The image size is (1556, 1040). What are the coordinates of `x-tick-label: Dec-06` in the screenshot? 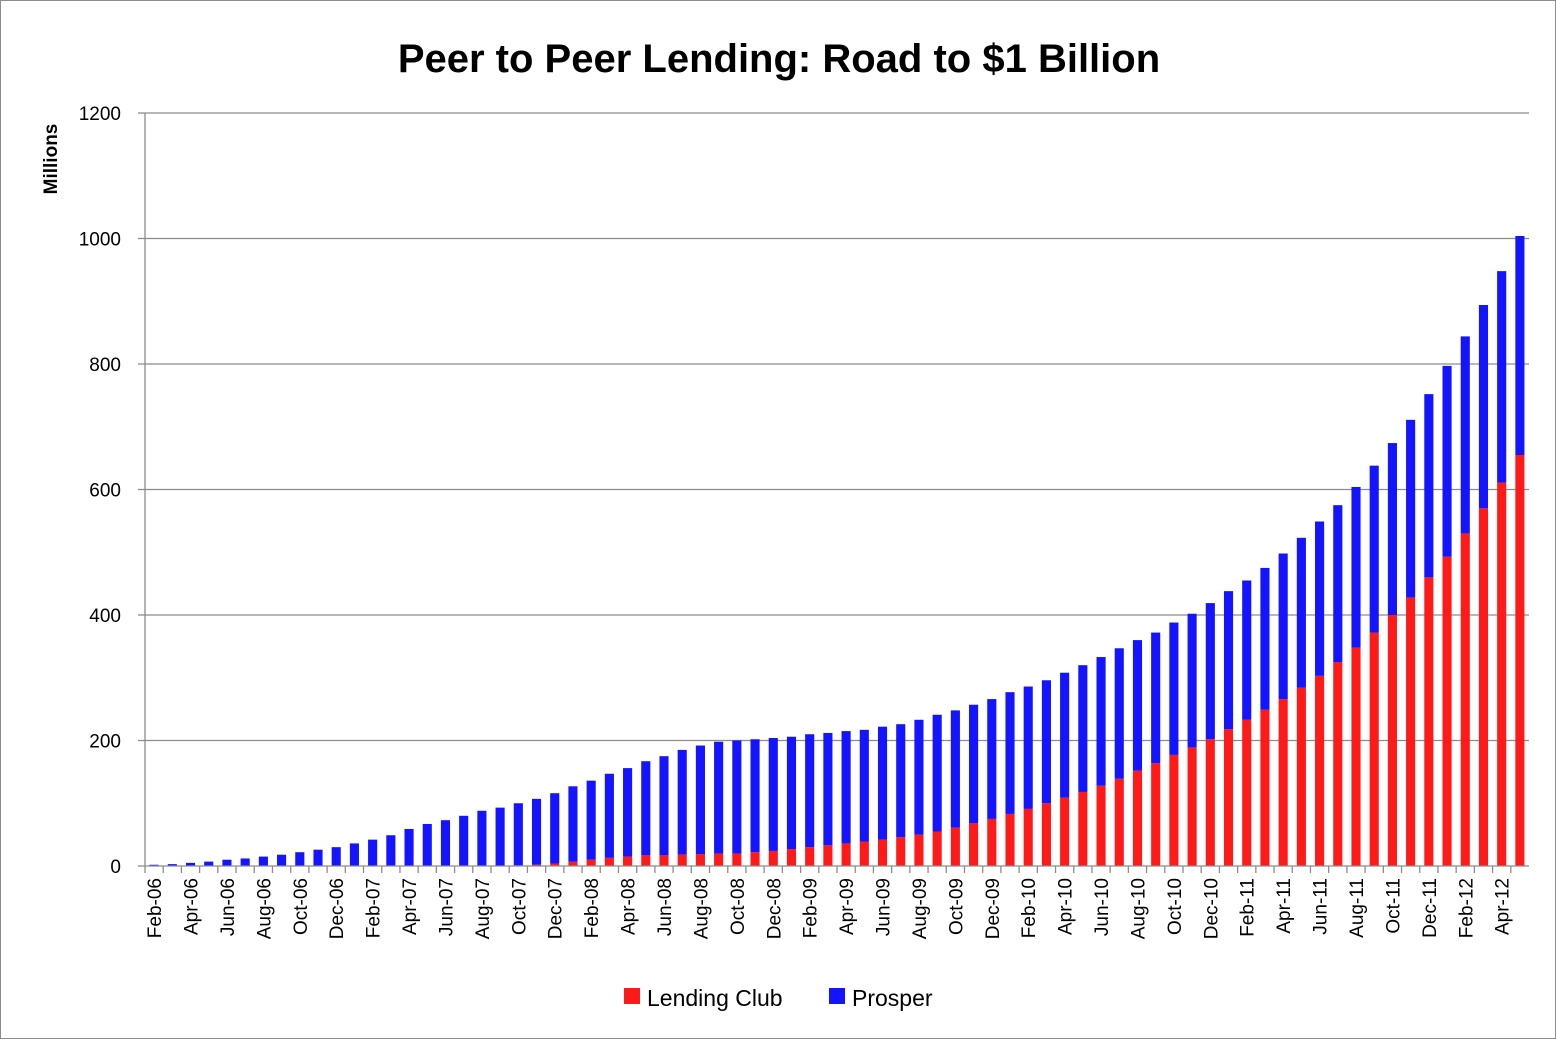 It's located at (337, 908).